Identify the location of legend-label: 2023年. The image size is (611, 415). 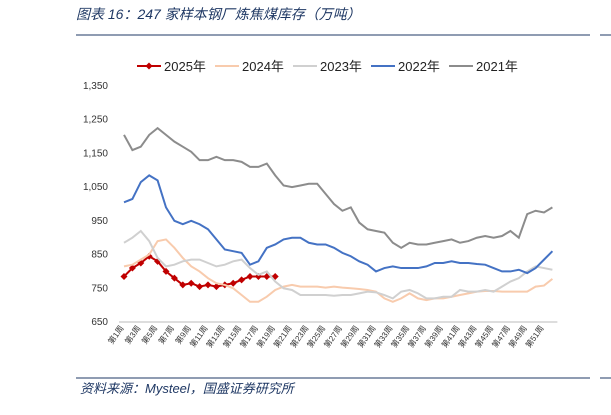
(341, 66).